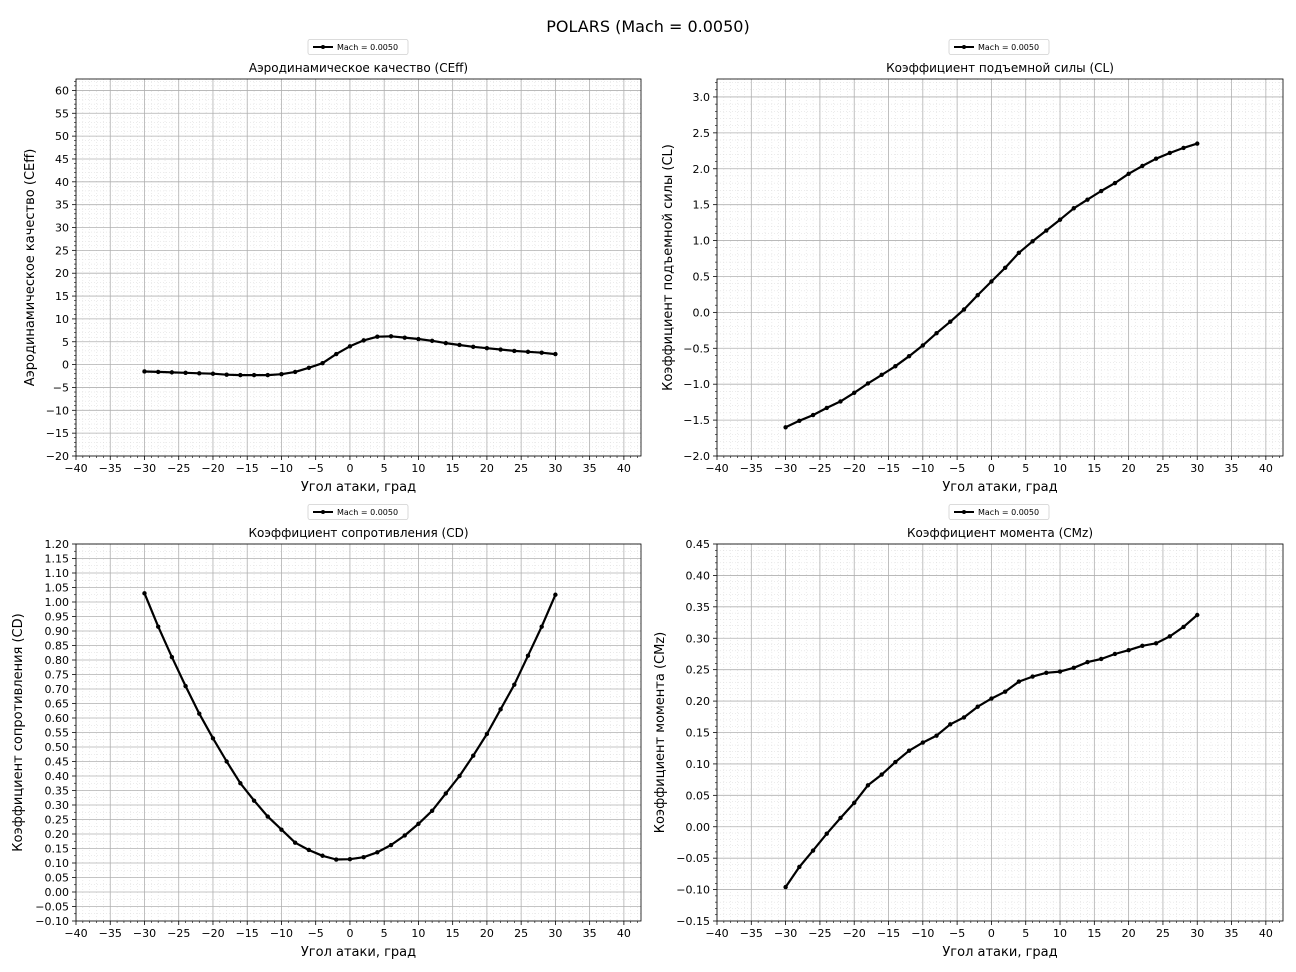 This screenshot has height=972, width=1296. Describe the element at coordinates (57, 588) in the screenshot. I see `y-tick-label: 1.05` at that location.